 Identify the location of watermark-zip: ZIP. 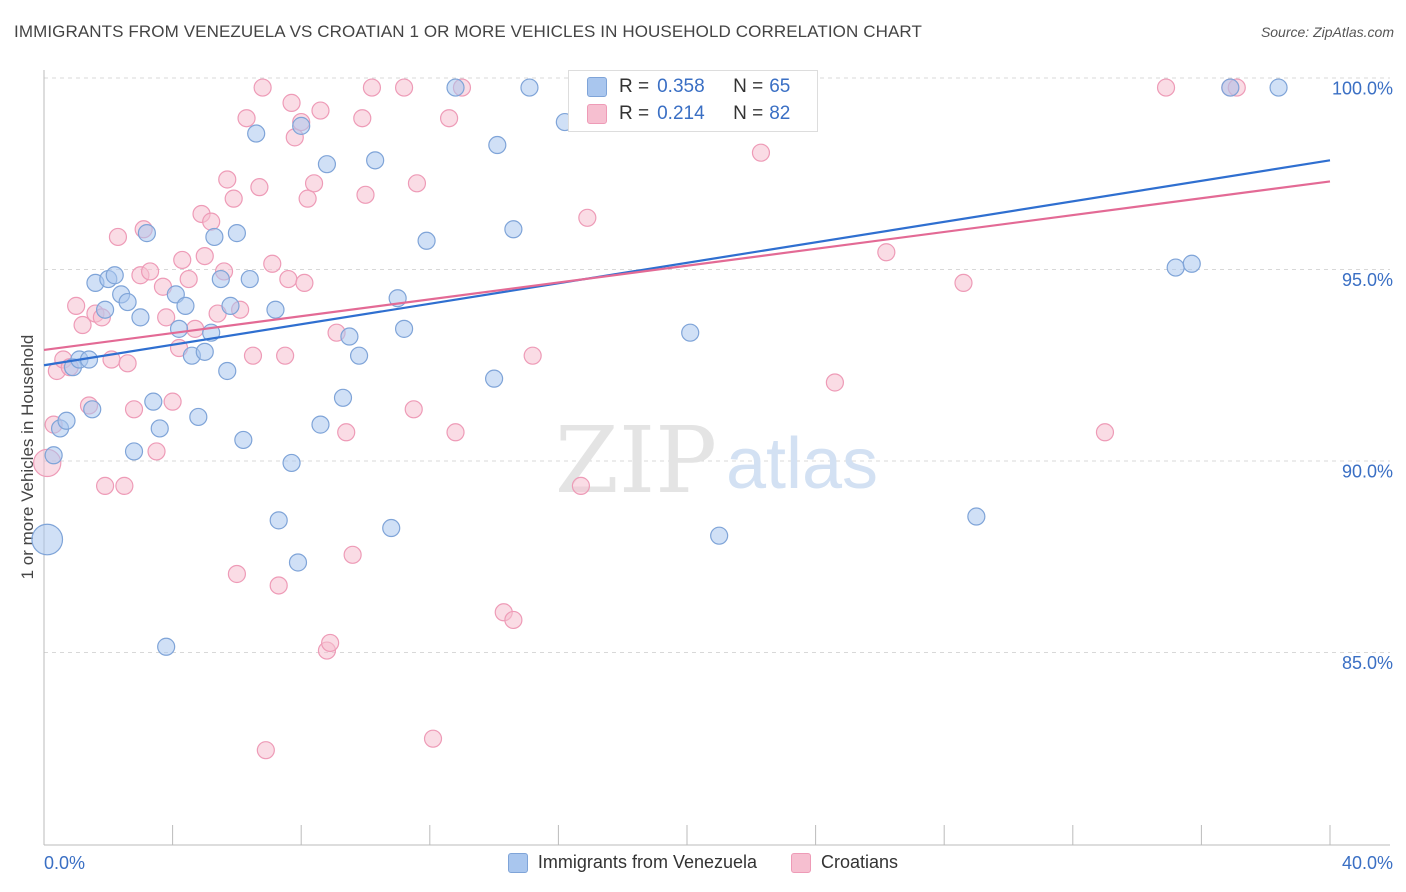
(636, 460).